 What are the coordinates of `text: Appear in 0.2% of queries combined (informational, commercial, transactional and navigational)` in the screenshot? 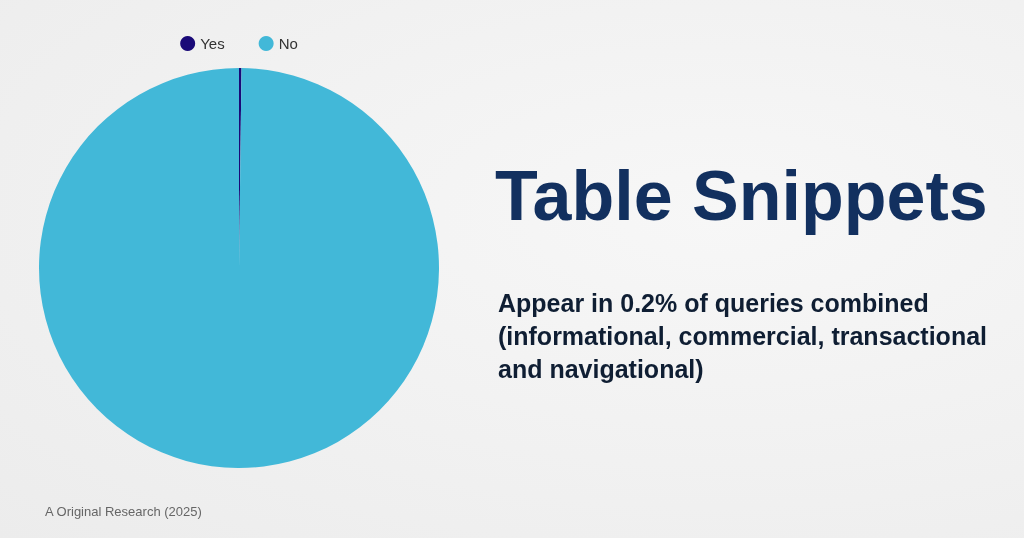 It's located at (746, 335).